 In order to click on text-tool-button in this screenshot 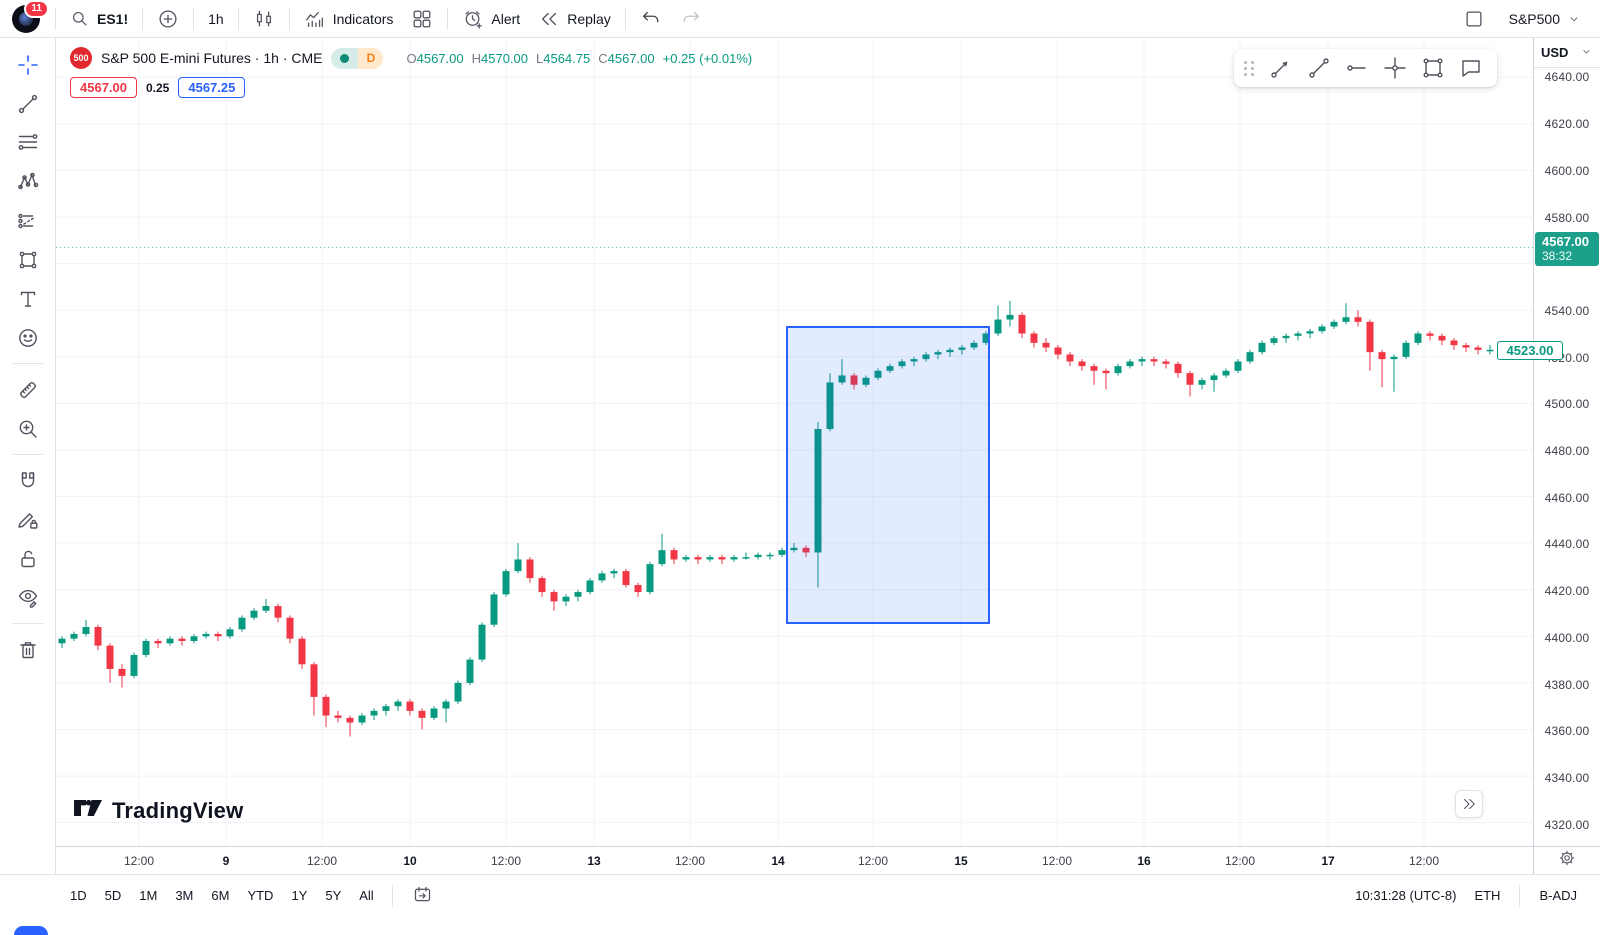, I will do `click(28, 298)`.